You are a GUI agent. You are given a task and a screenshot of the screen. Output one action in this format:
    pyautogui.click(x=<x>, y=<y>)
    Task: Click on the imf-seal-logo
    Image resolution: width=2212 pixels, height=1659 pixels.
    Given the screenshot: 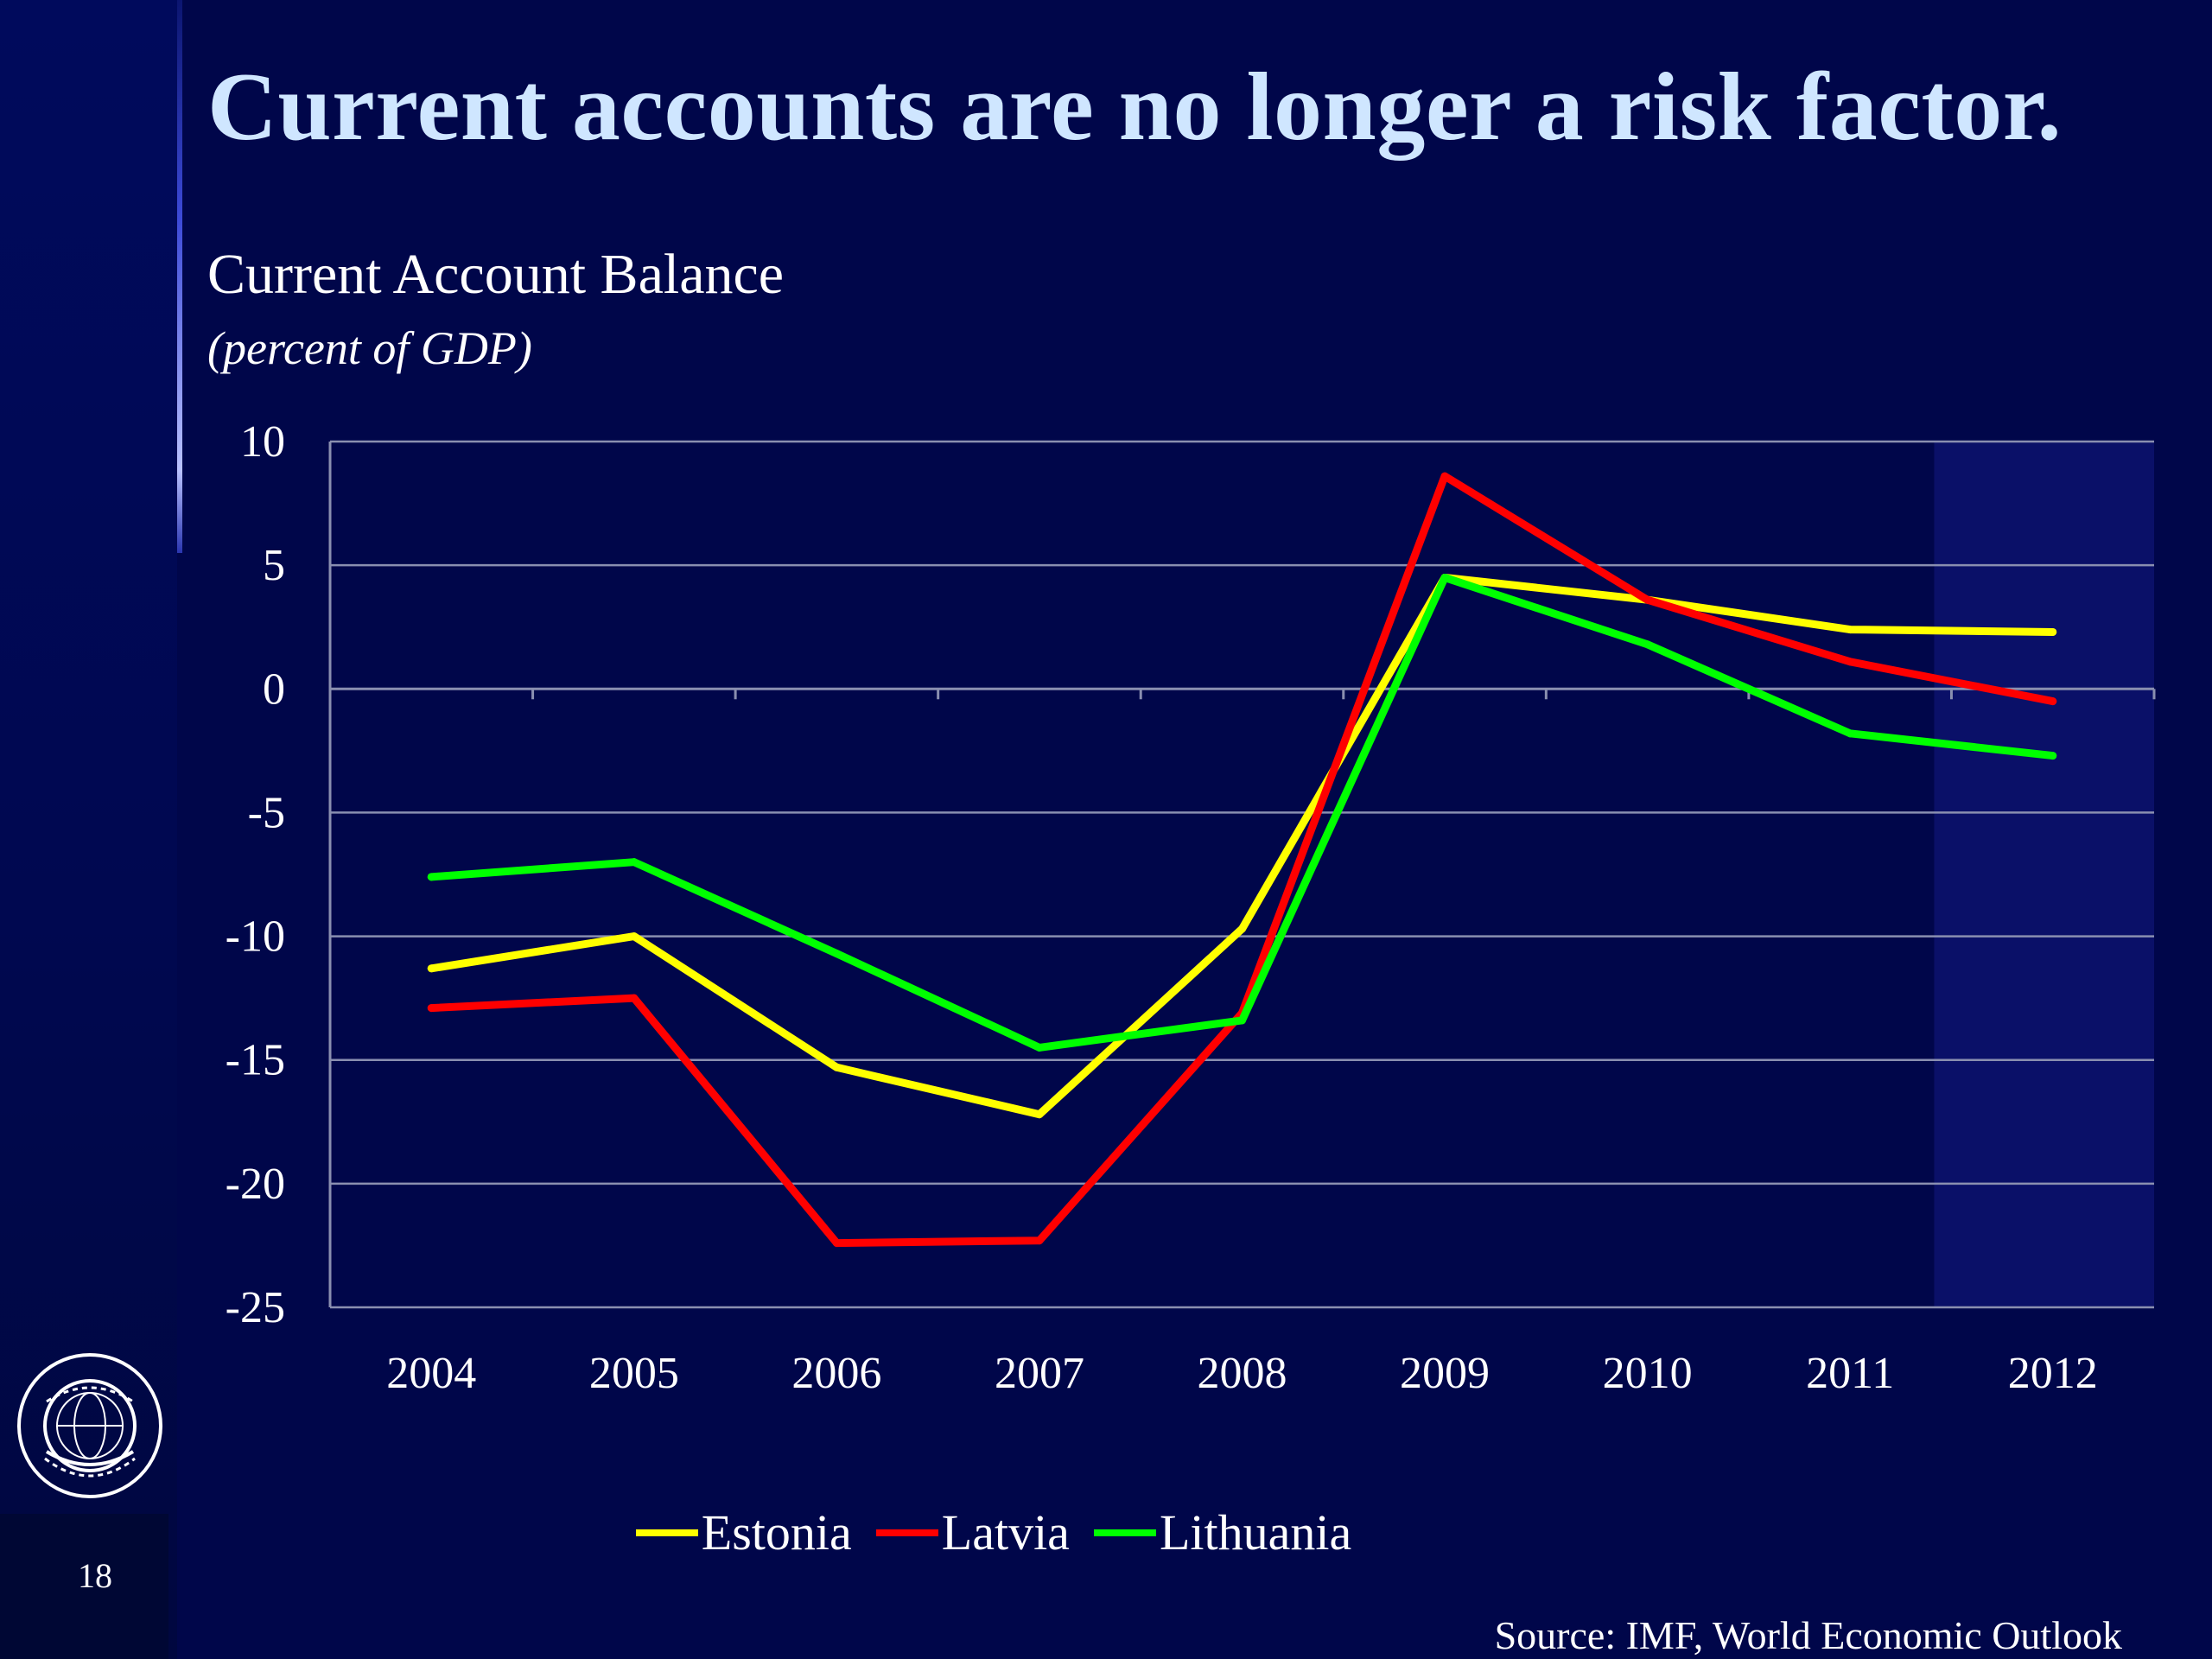 What is the action you would take?
    pyautogui.click(x=89, y=1425)
    